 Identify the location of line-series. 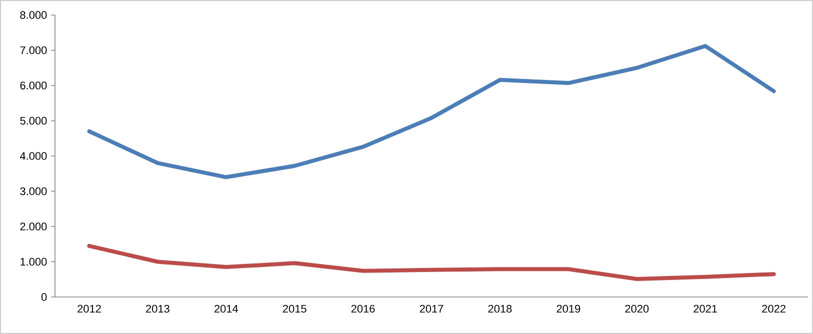
(431, 263).